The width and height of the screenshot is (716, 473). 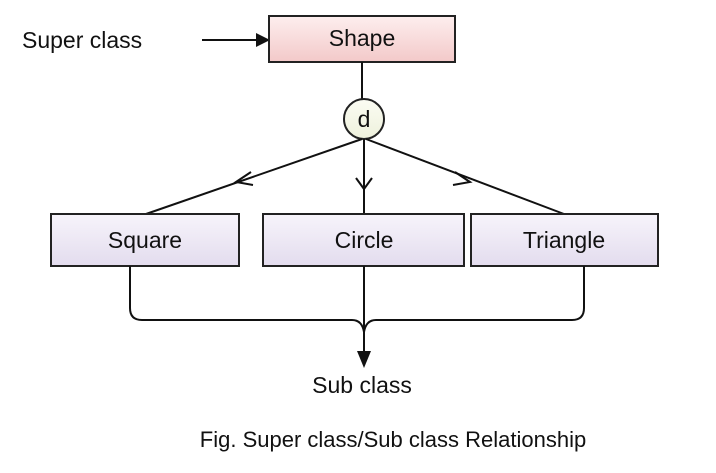 I want to click on subclass-name-square: Square, so click(x=145, y=240).